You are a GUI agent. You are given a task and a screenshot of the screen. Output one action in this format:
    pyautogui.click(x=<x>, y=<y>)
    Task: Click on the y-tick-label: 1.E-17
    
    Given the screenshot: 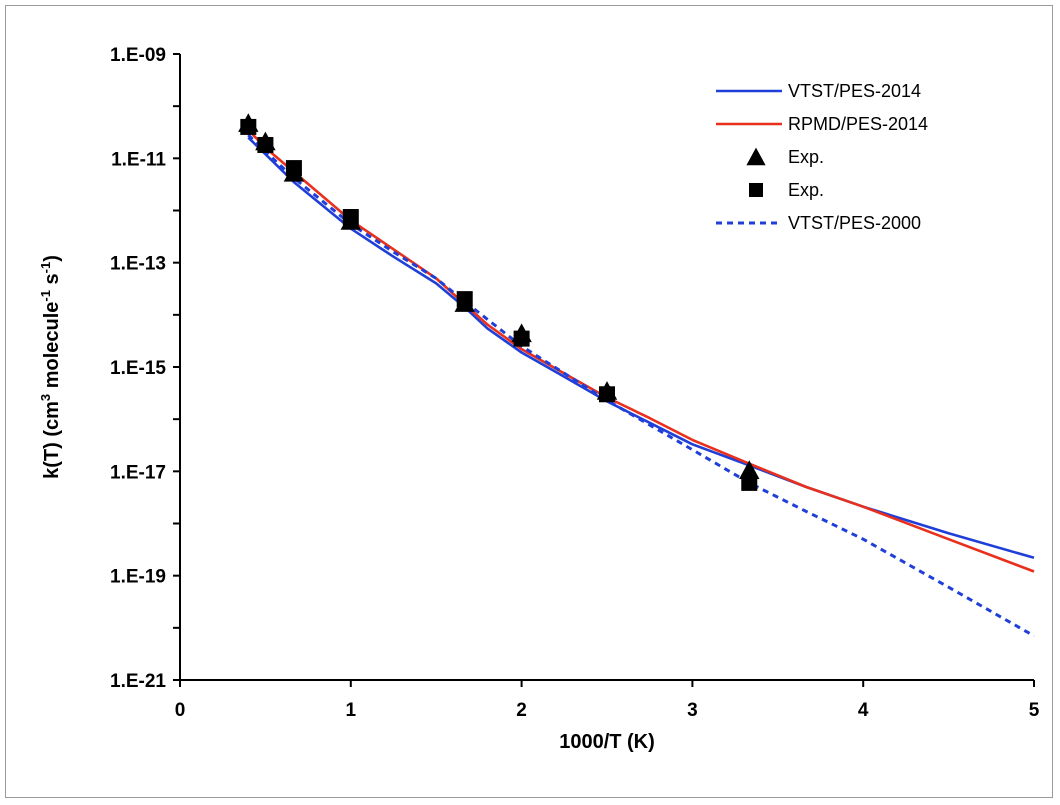 What is the action you would take?
    pyautogui.click(x=138, y=472)
    